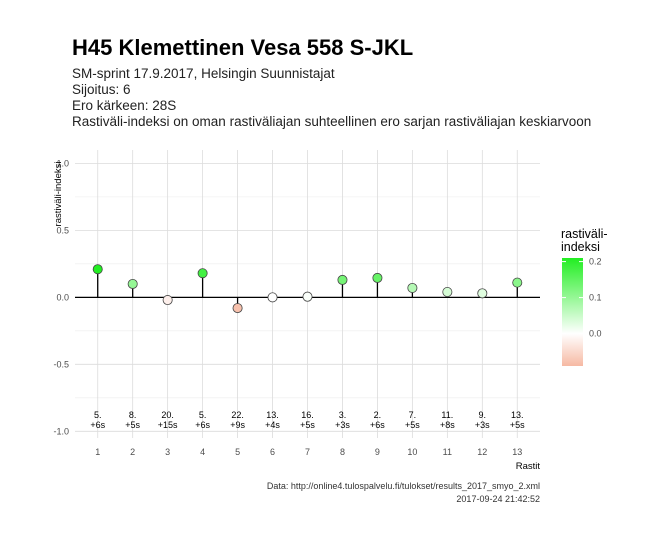 Image resolution: width=652 pixels, height=540 pixels. What do you see at coordinates (132, 452) in the screenshot?
I see `x-tick-label: 2` at bounding box center [132, 452].